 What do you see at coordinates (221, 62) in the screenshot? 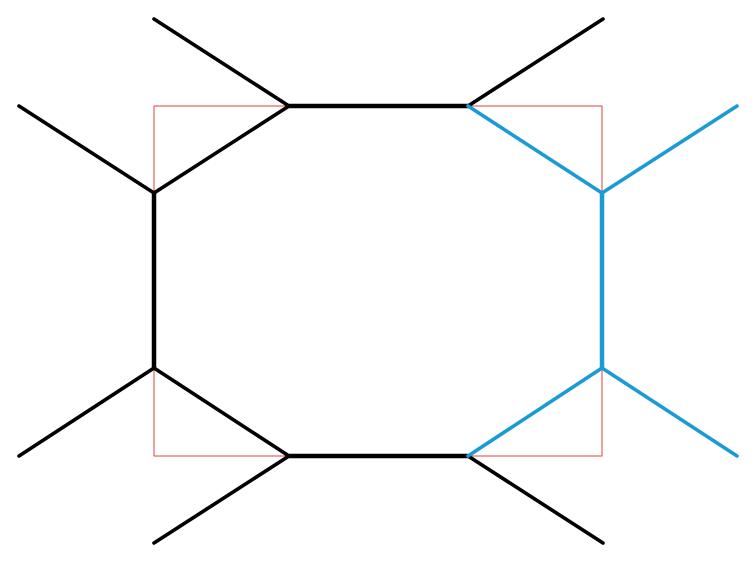
I see `bond-out-top-left` at bounding box center [221, 62].